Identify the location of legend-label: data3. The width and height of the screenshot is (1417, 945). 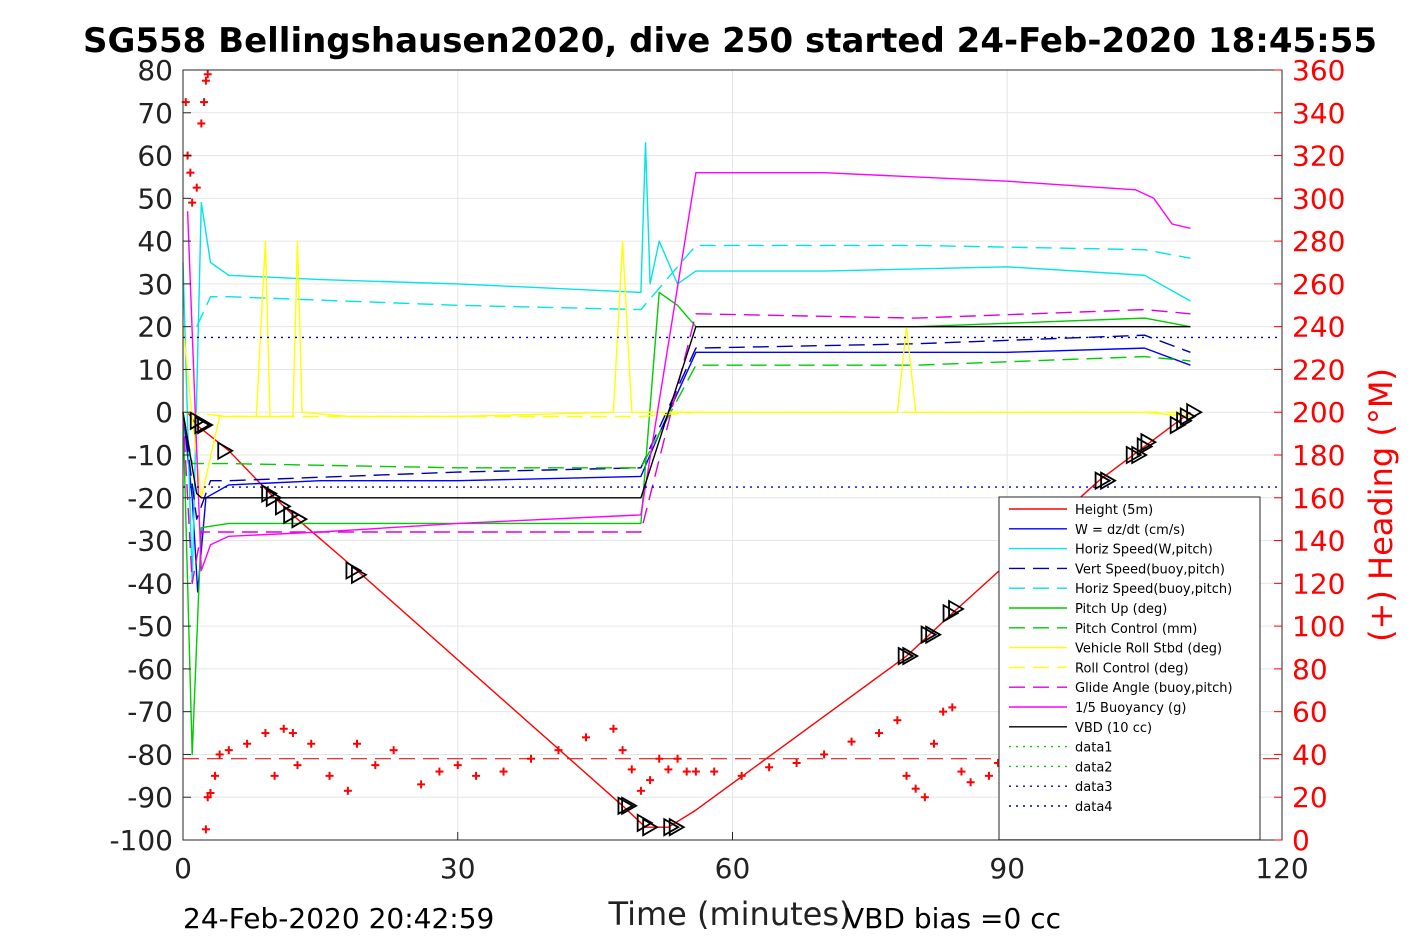
(1094, 787).